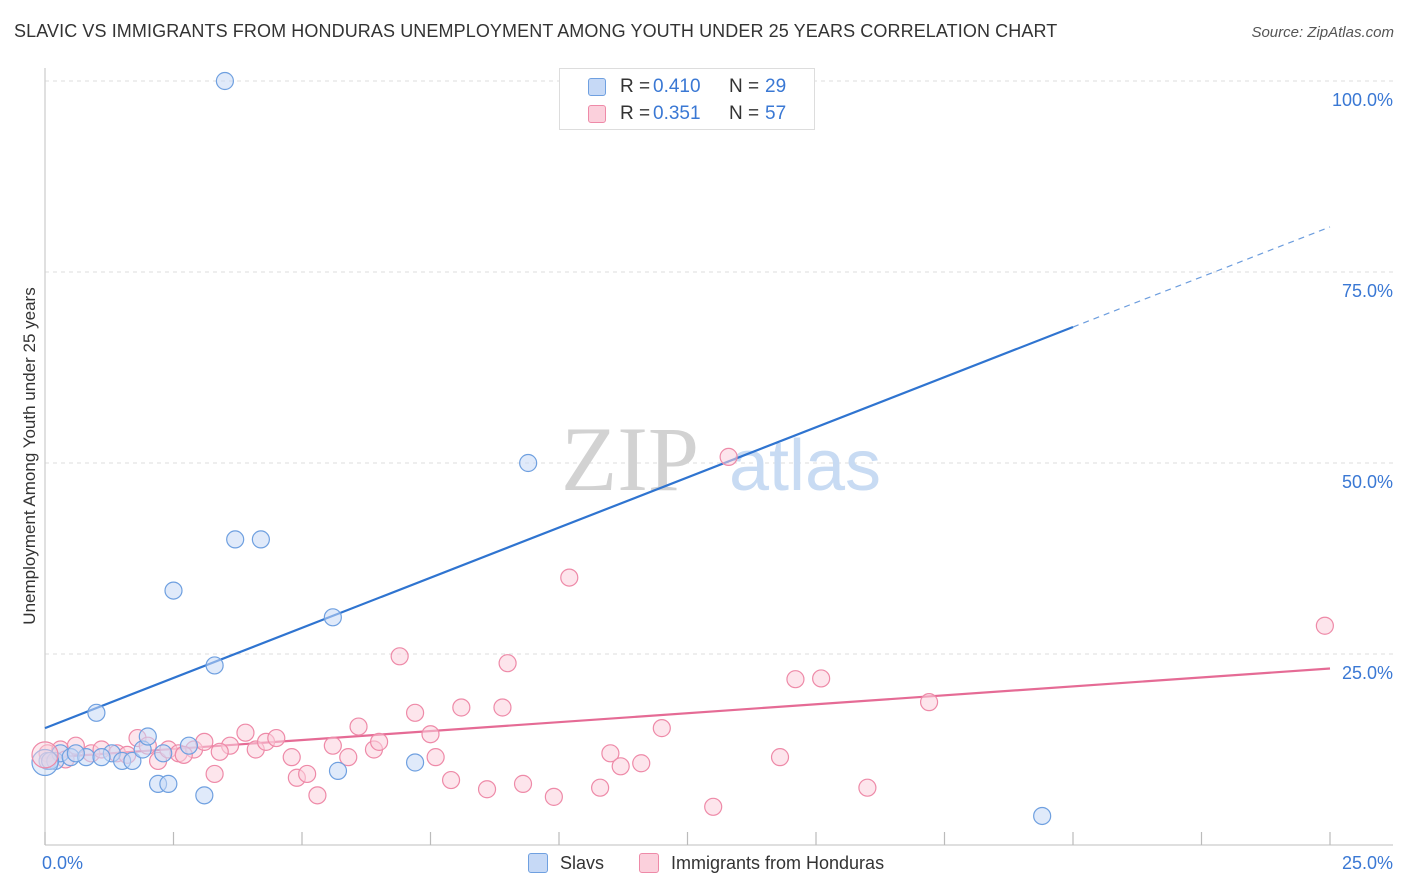  What do you see at coordinates (677, 113) in the screenshot?
I see `r-value: 0.351` at bounding box center [677, 113].